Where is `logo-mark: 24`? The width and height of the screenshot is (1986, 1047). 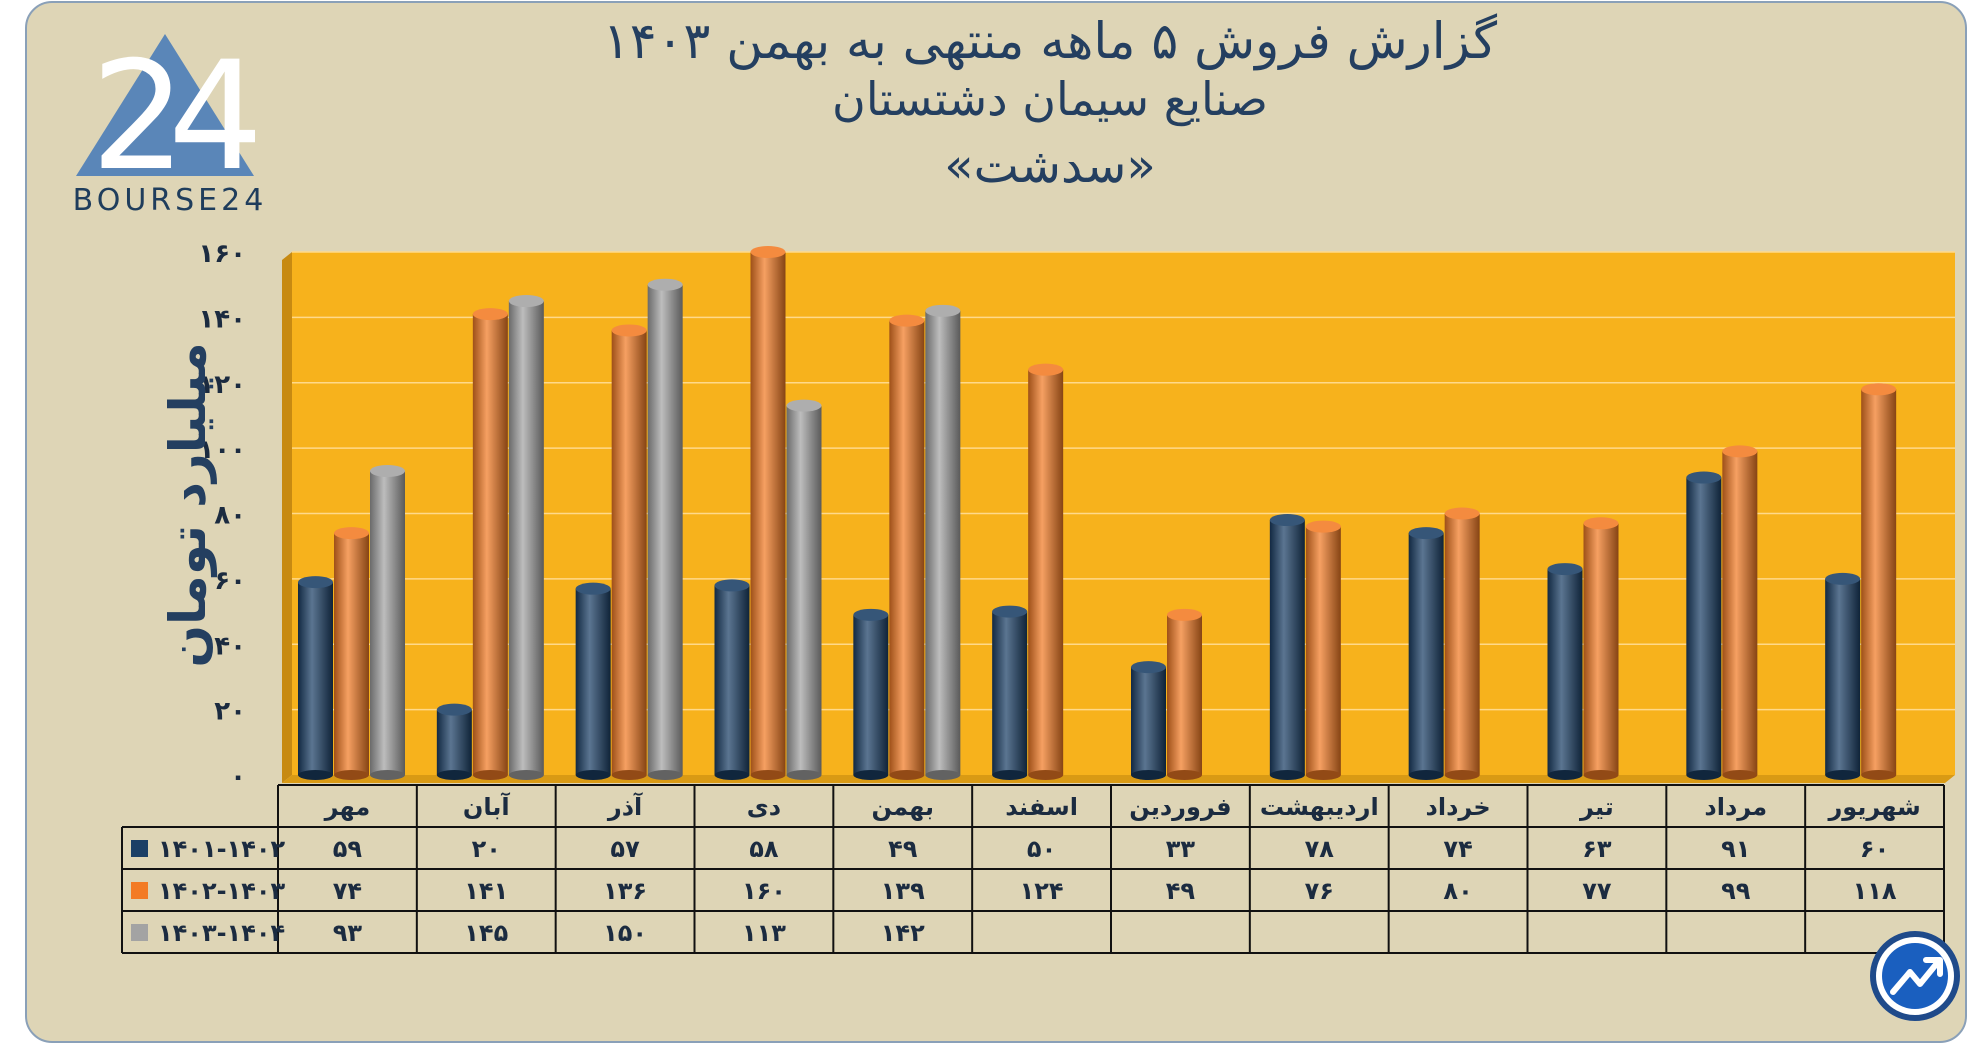 logo-mark: 24 is located at coordinates (173, 117).